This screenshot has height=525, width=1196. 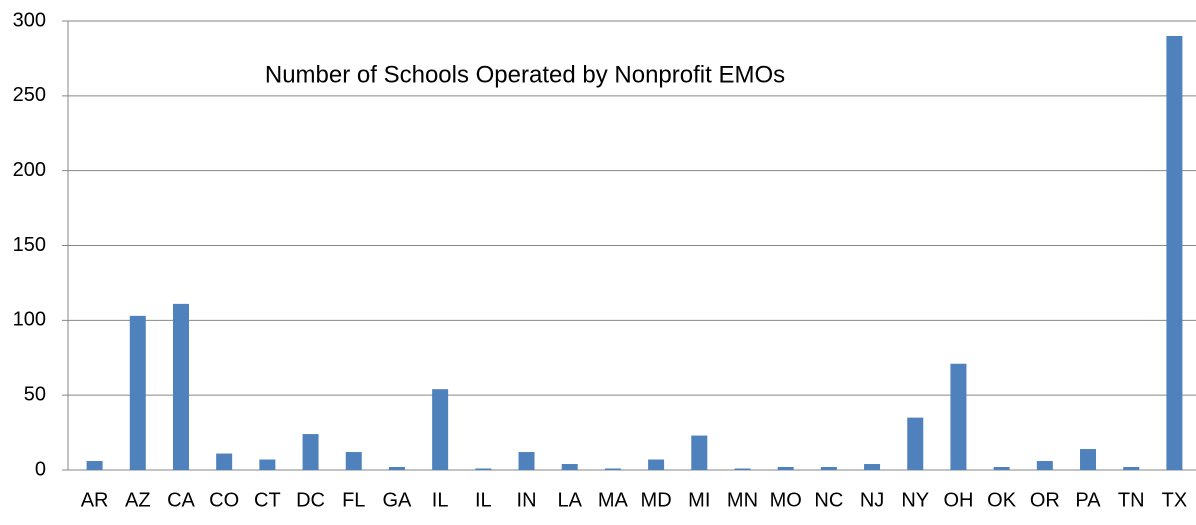 What do you see at coordinates (181, 500) in the screenshot?
I see `x-tick-label: CA` at bounding box center [181, 500].